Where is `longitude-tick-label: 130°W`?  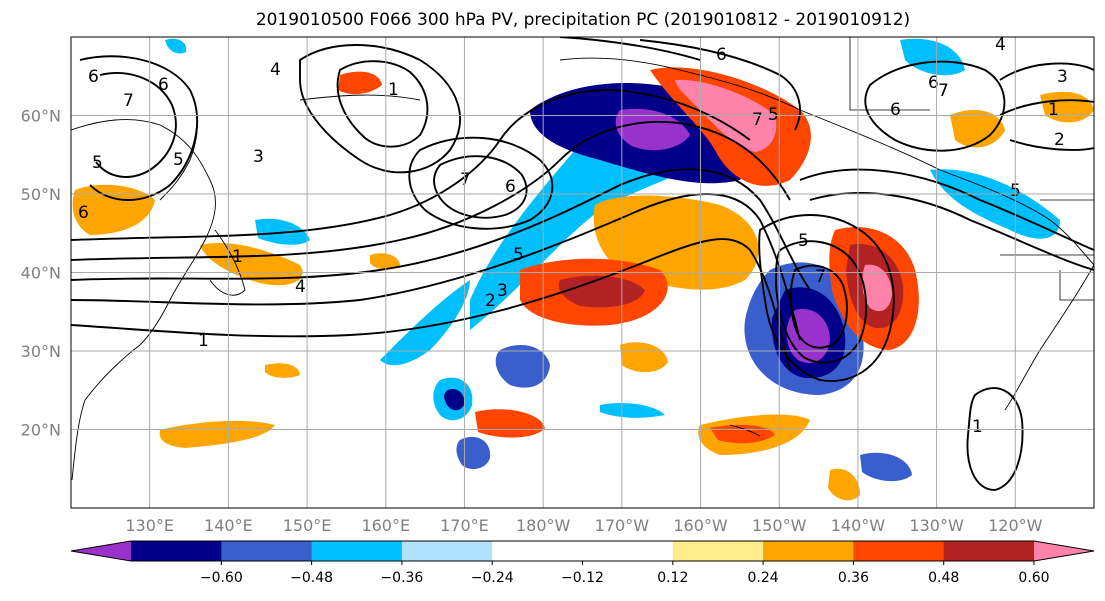 longitude-tick-label: 130°W is located at coordinates (936, 525).